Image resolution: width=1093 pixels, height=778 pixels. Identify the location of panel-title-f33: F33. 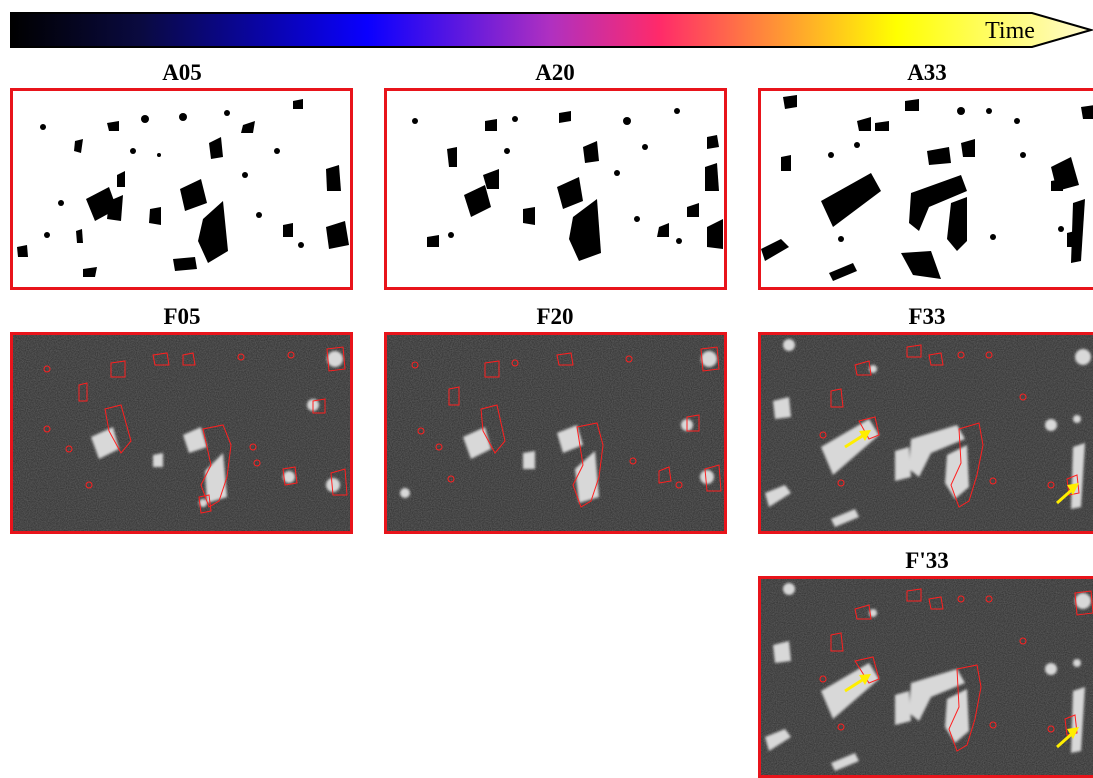
(927, 316).